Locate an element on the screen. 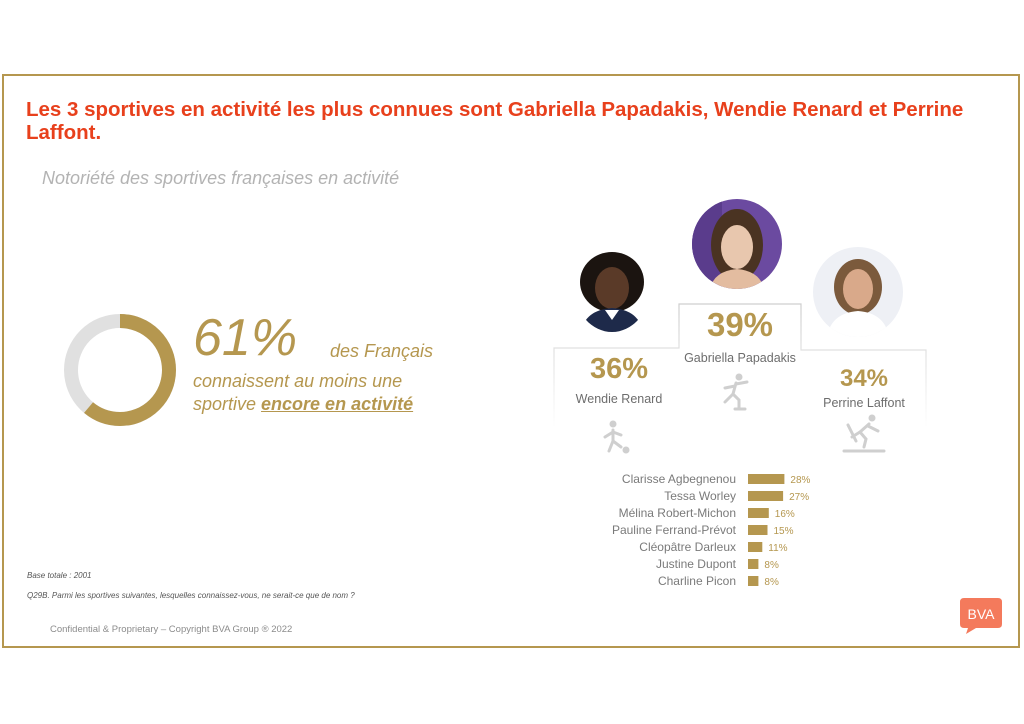 The height and width of the screenshot is (724, 1024). donut-chart is located at coordinates (120, 370).